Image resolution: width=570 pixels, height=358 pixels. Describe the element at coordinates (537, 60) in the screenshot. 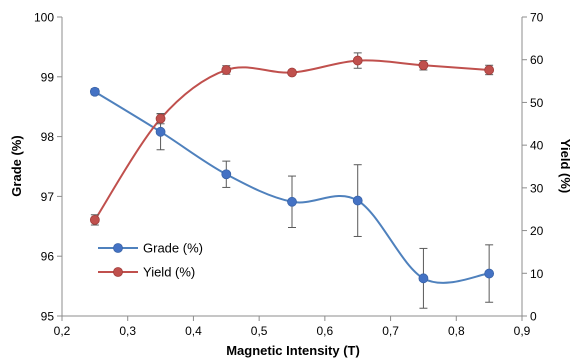

I see `y-right-tick-label: 60` at that location.